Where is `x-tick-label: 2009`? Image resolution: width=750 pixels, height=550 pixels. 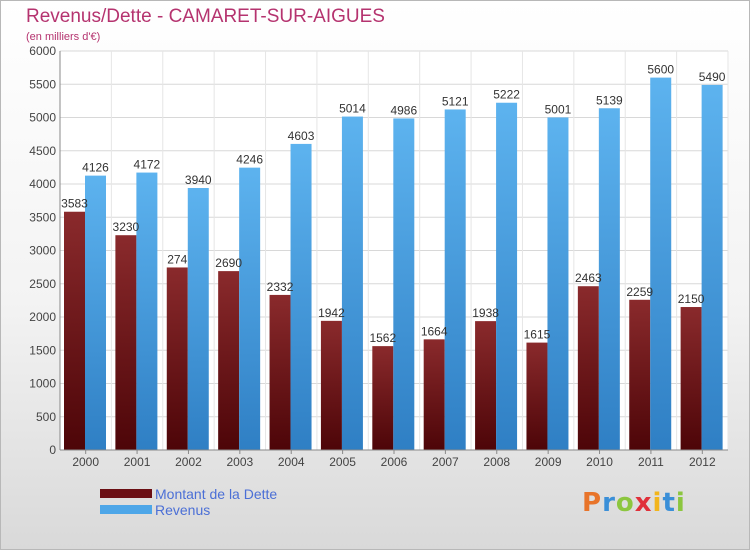 x-tick-label: 2009 is located at coordinates (548, 462).